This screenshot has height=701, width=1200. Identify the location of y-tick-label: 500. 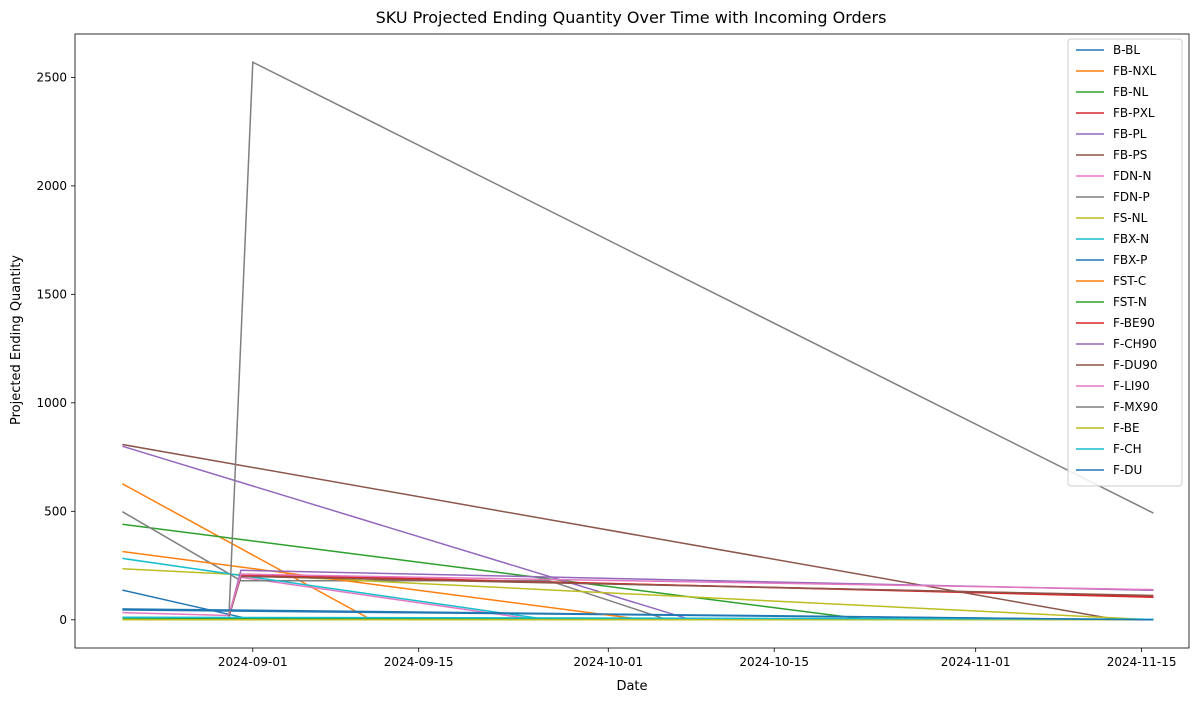
(55, 511).